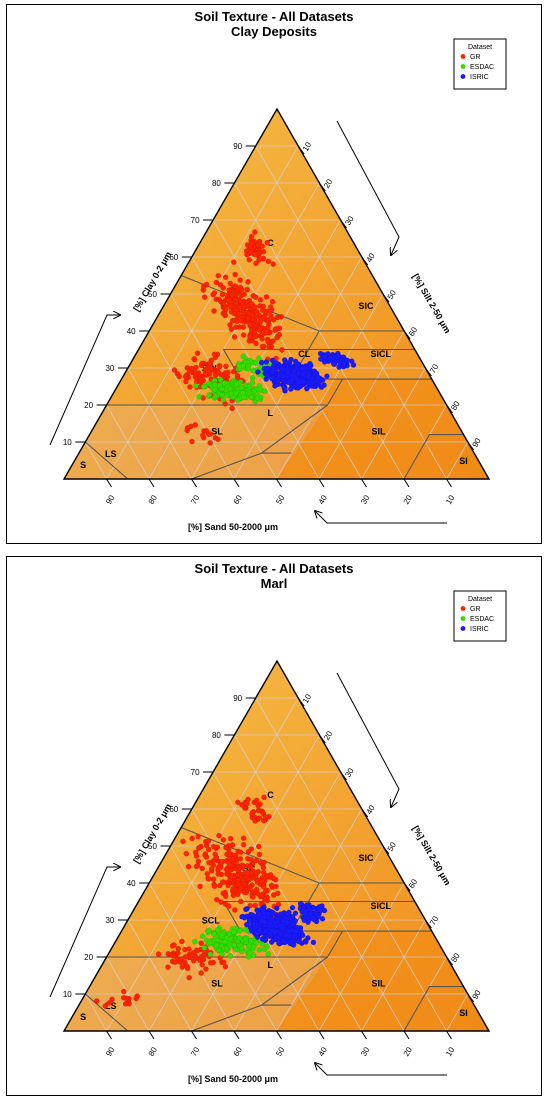 The height and width of the screenshot is (1102, 550). Describe the element at coordinates (238, 1051) in the screenshot. I see `sand-tick-label: 60` at that location.